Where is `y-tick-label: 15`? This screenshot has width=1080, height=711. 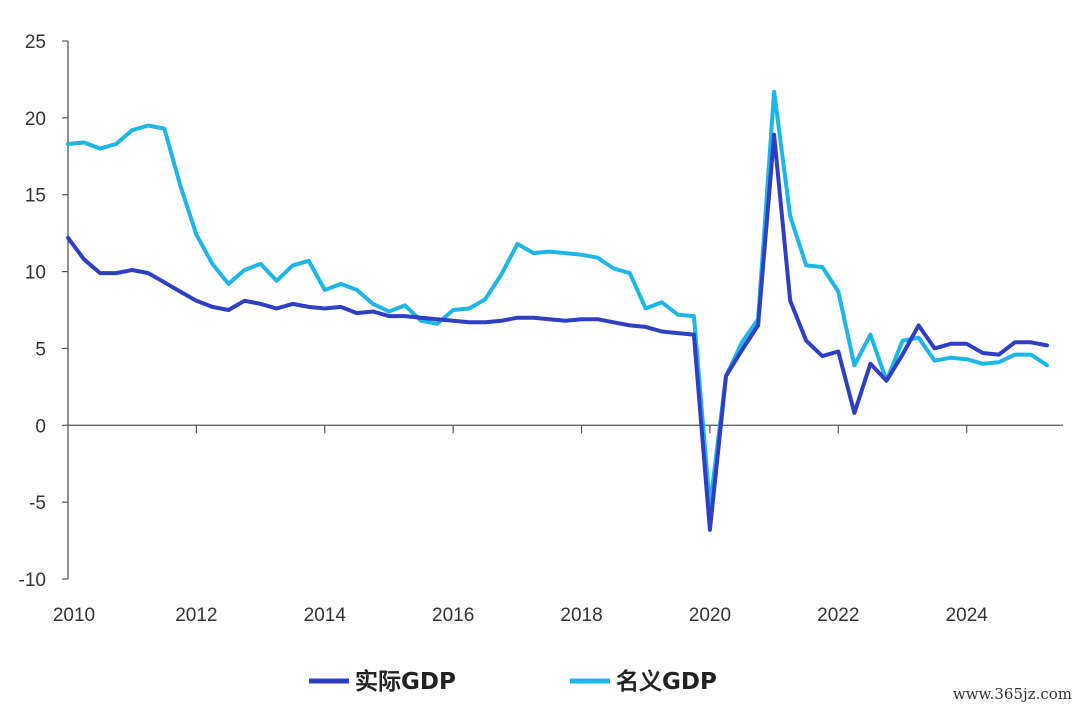 y-tick-label: 15 is located at coordinates (35, 196).